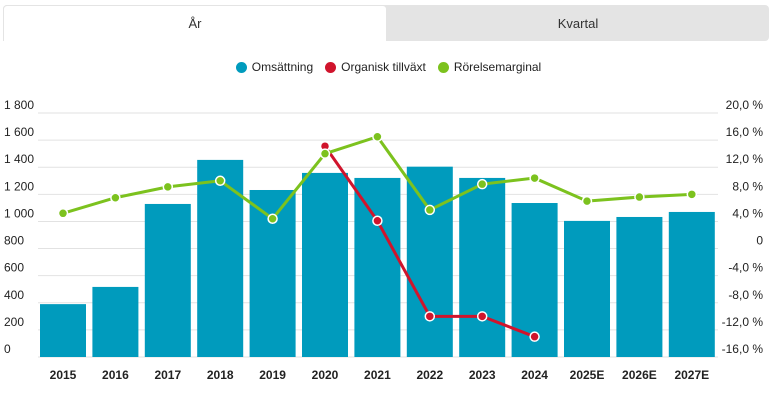 The height and width of the screenshot is (400, 777). Describe the element at coordinates (14, 295) in the screenshot. I see `left-axis-tick: 400` at that location.